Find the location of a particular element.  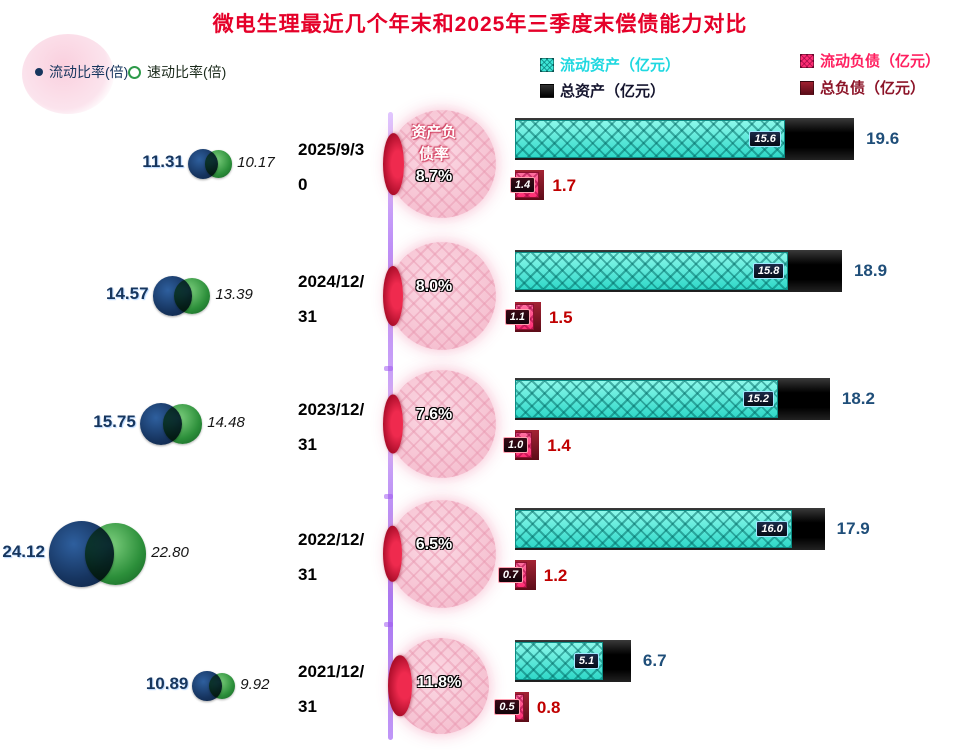

legend-total-liabilities: 总负债（亿元） is located at coordinates (862, 87).